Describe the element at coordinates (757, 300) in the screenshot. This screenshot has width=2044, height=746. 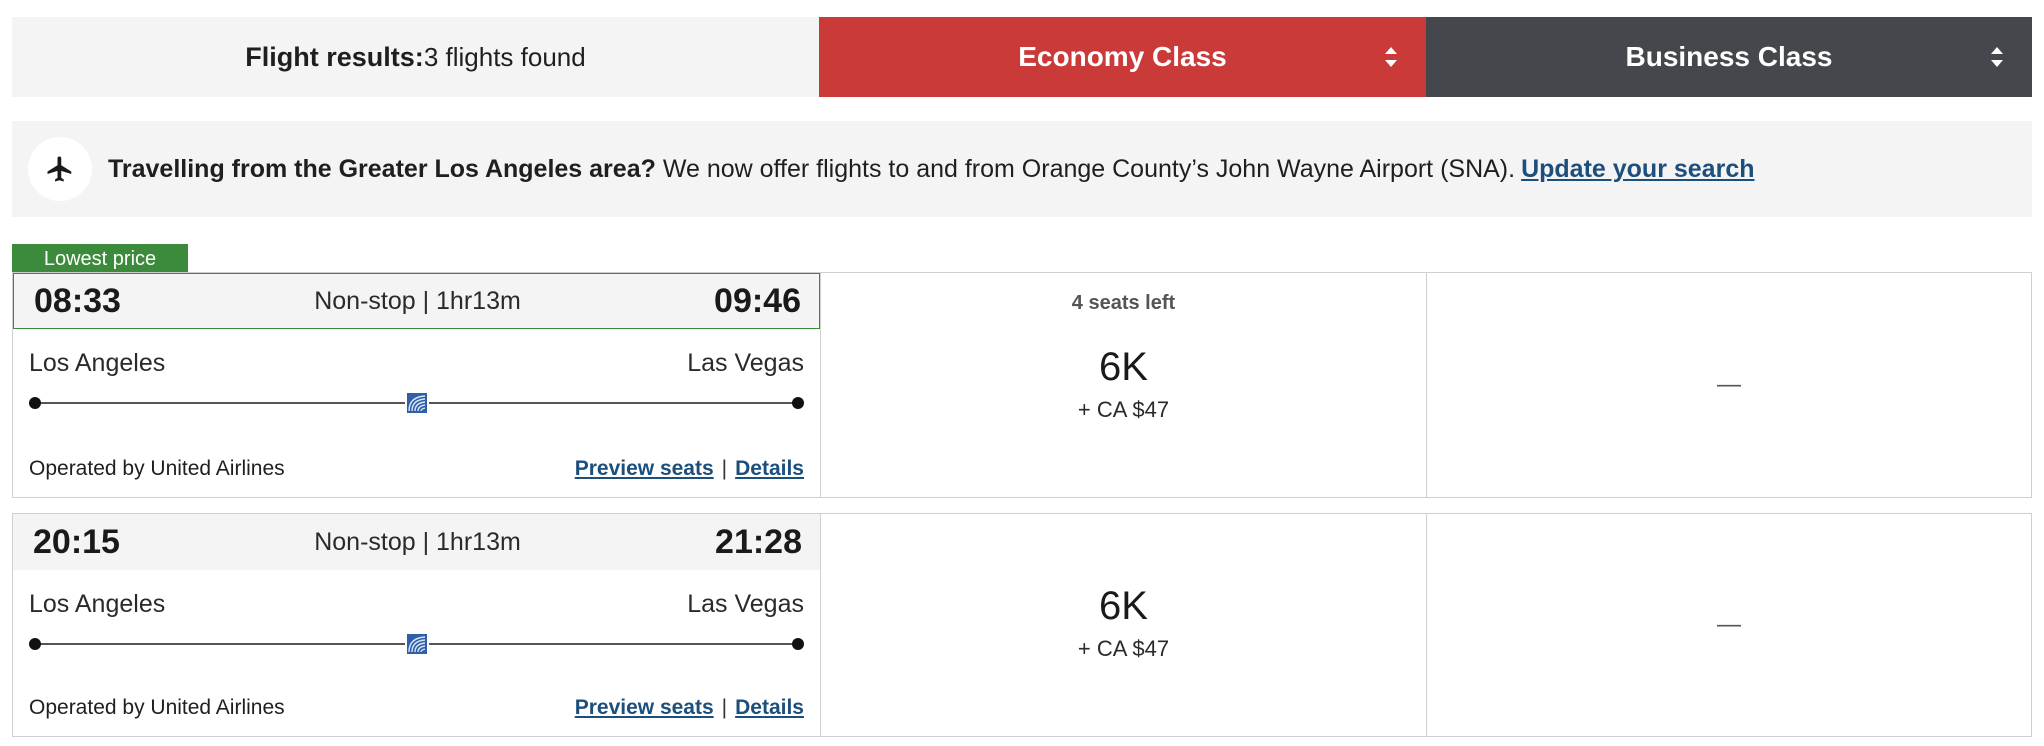
I see `arrival-time: 09:46` at that location.